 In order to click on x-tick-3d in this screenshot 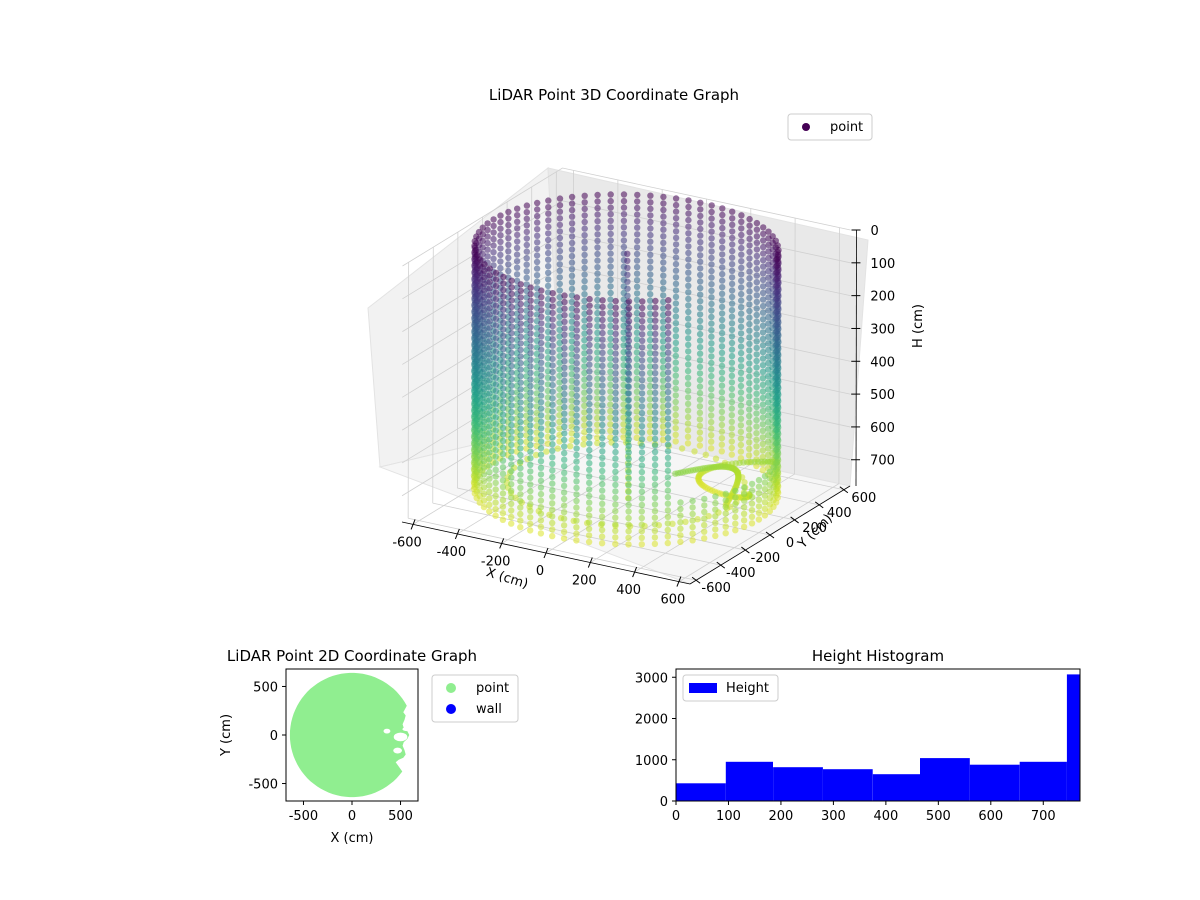, I will do `click(679, 581)`.